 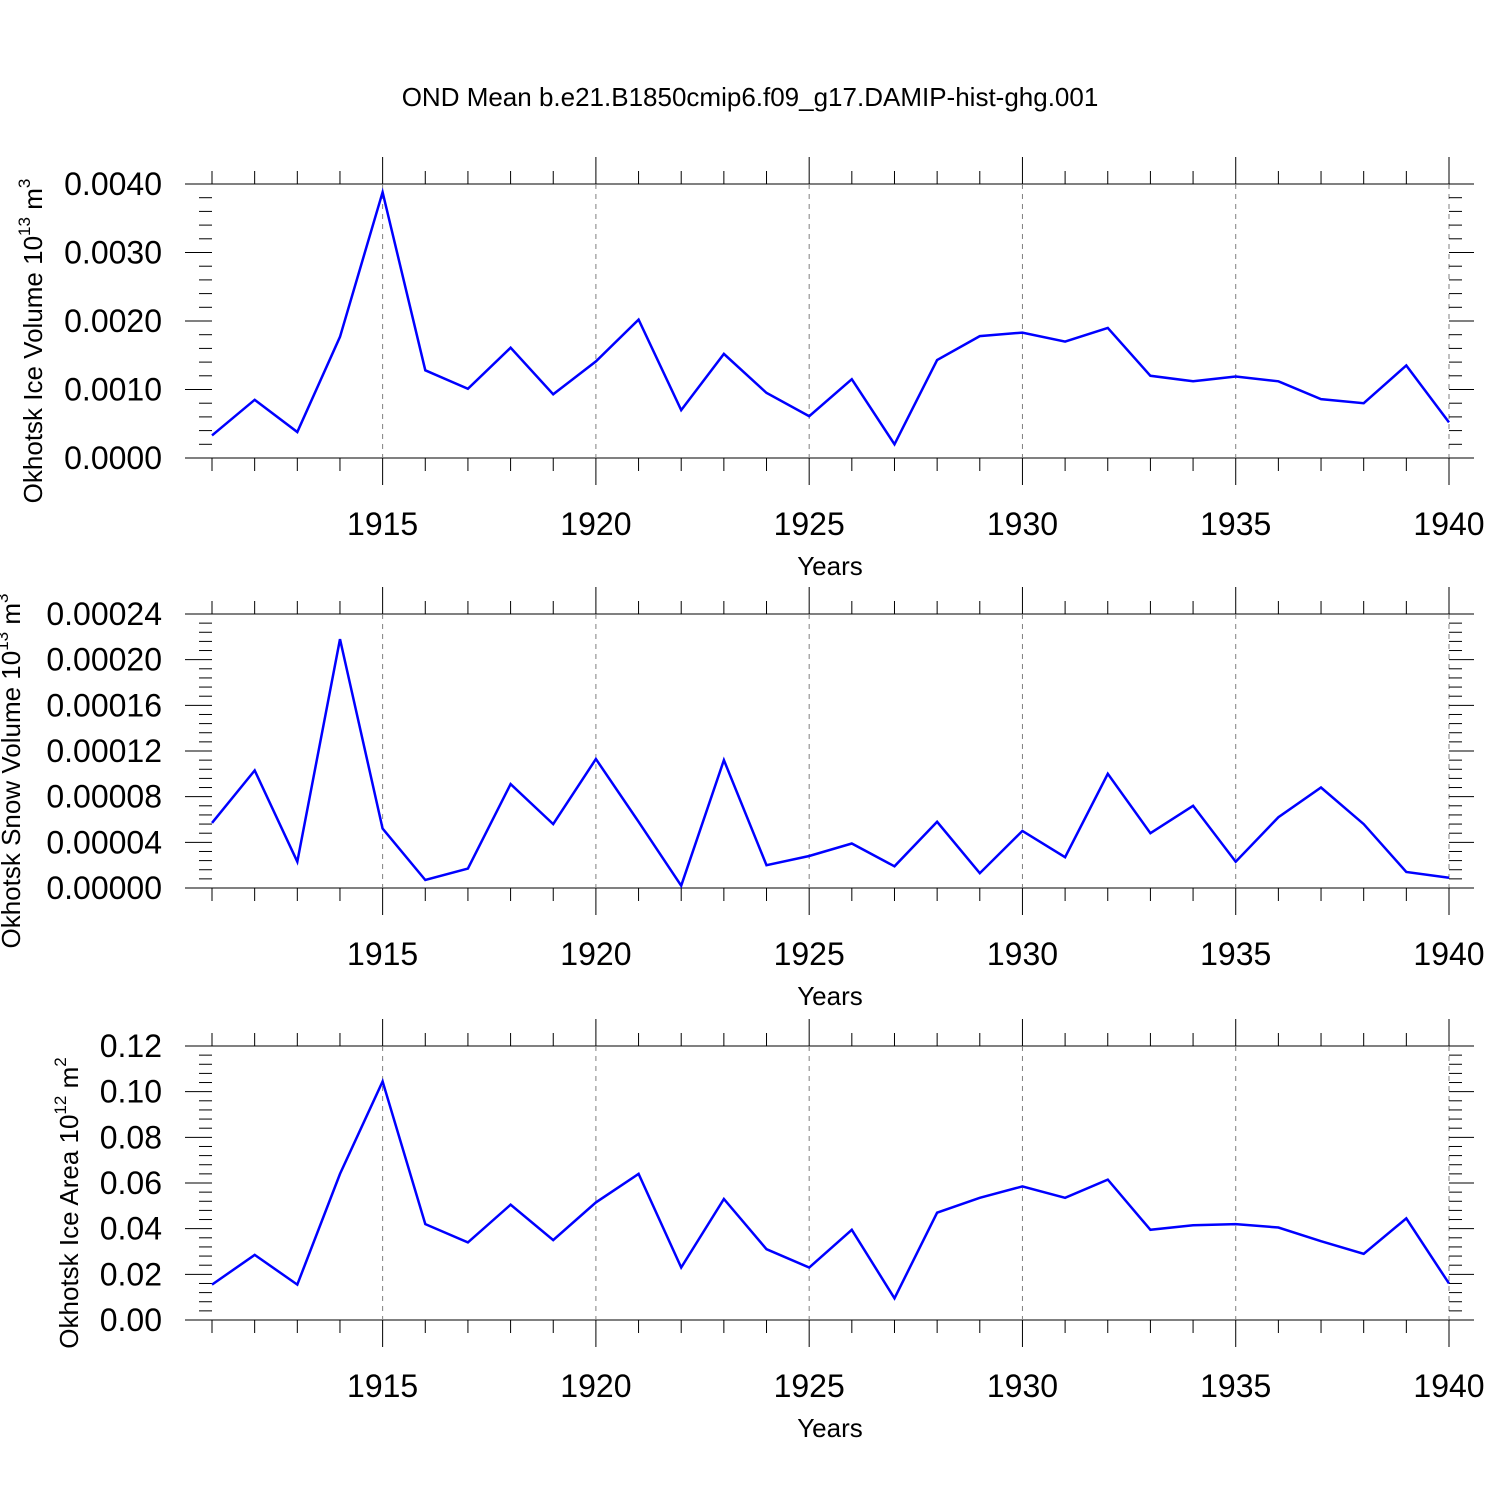 I want to click on panel-3-ytick-label: 0.04, so click(x=131, y=1229).